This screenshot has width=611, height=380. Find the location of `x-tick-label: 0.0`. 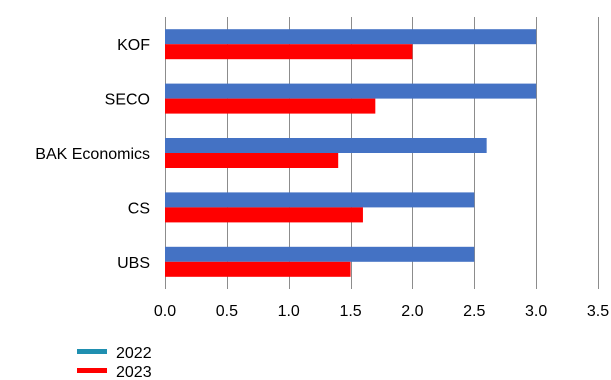

x-tick-label: 0.0 is located at coordinates (165, 311).